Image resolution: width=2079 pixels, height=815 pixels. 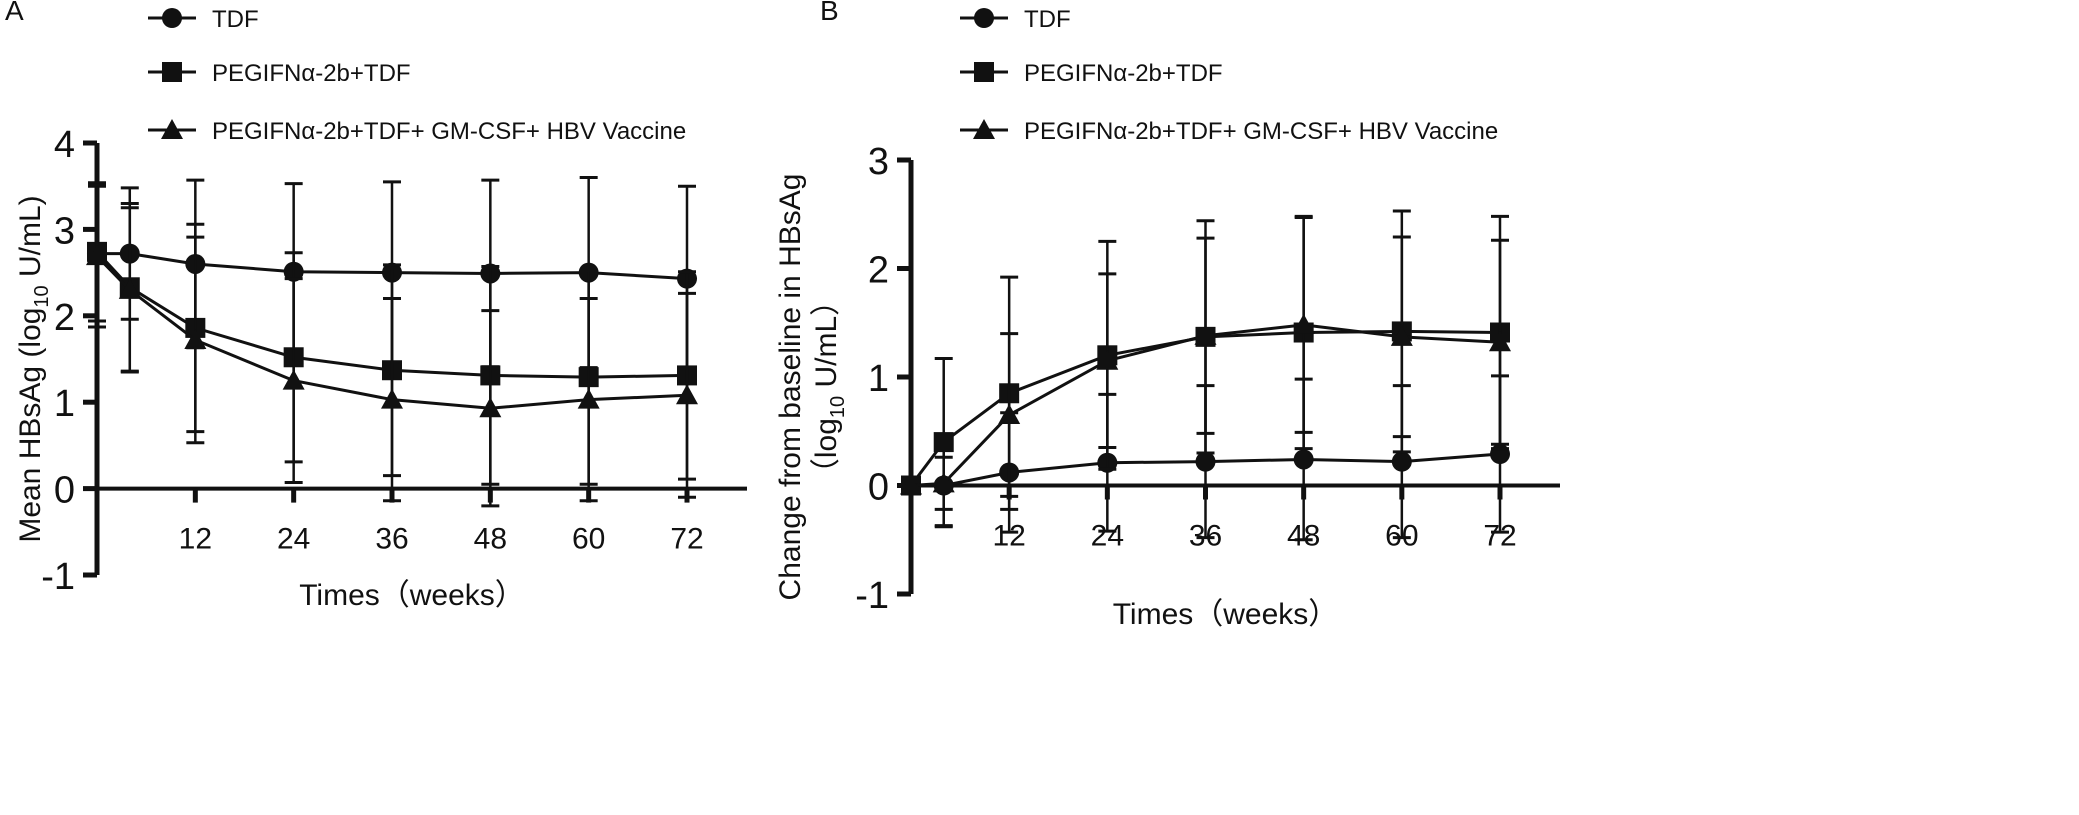 What do you see at coordinates (14, 13) in the screenshot?
I see `panel-label: A` at bounding box center [14, 13].